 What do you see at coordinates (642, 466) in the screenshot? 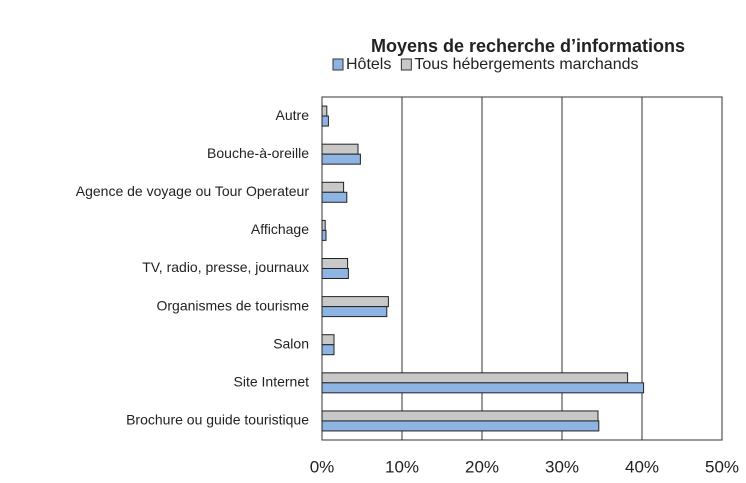
I see `x-tick-label: 40%` at bounding box center [642, 466].